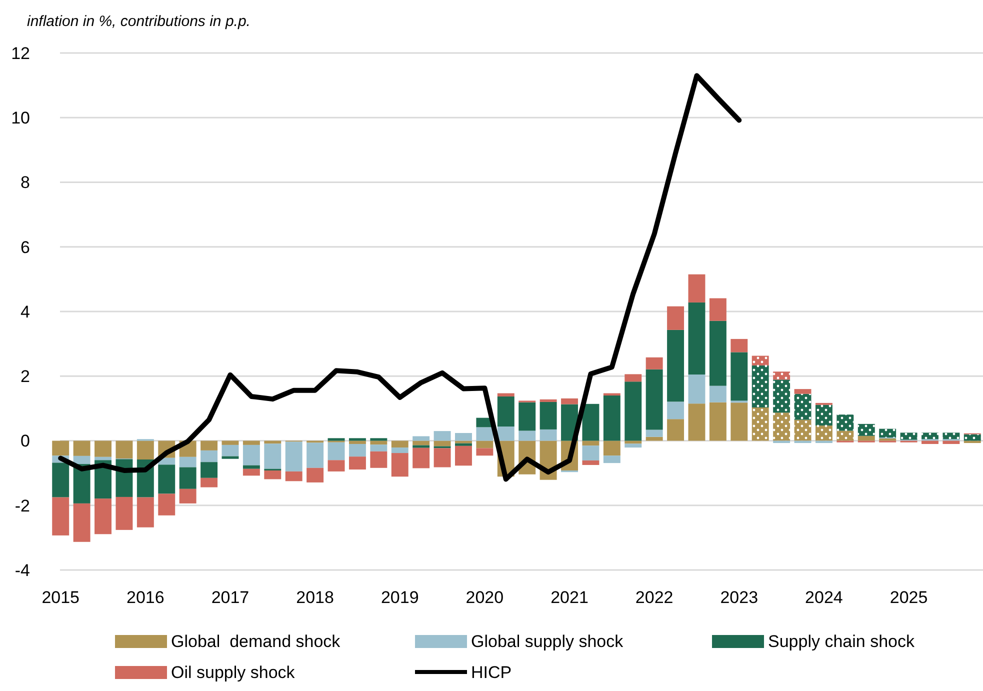  Describe the element at coordinates (25, 441) in the screenshot. I see `y-tick-label: 0` at that location.